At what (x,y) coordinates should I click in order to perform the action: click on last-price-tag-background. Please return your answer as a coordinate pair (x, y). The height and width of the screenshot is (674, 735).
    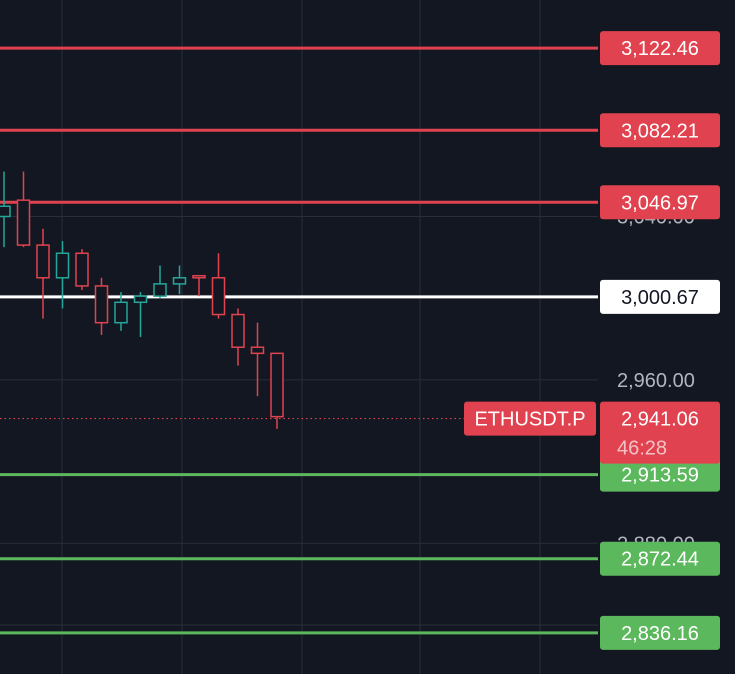
    Looking at the image, I should click on (660, 432).